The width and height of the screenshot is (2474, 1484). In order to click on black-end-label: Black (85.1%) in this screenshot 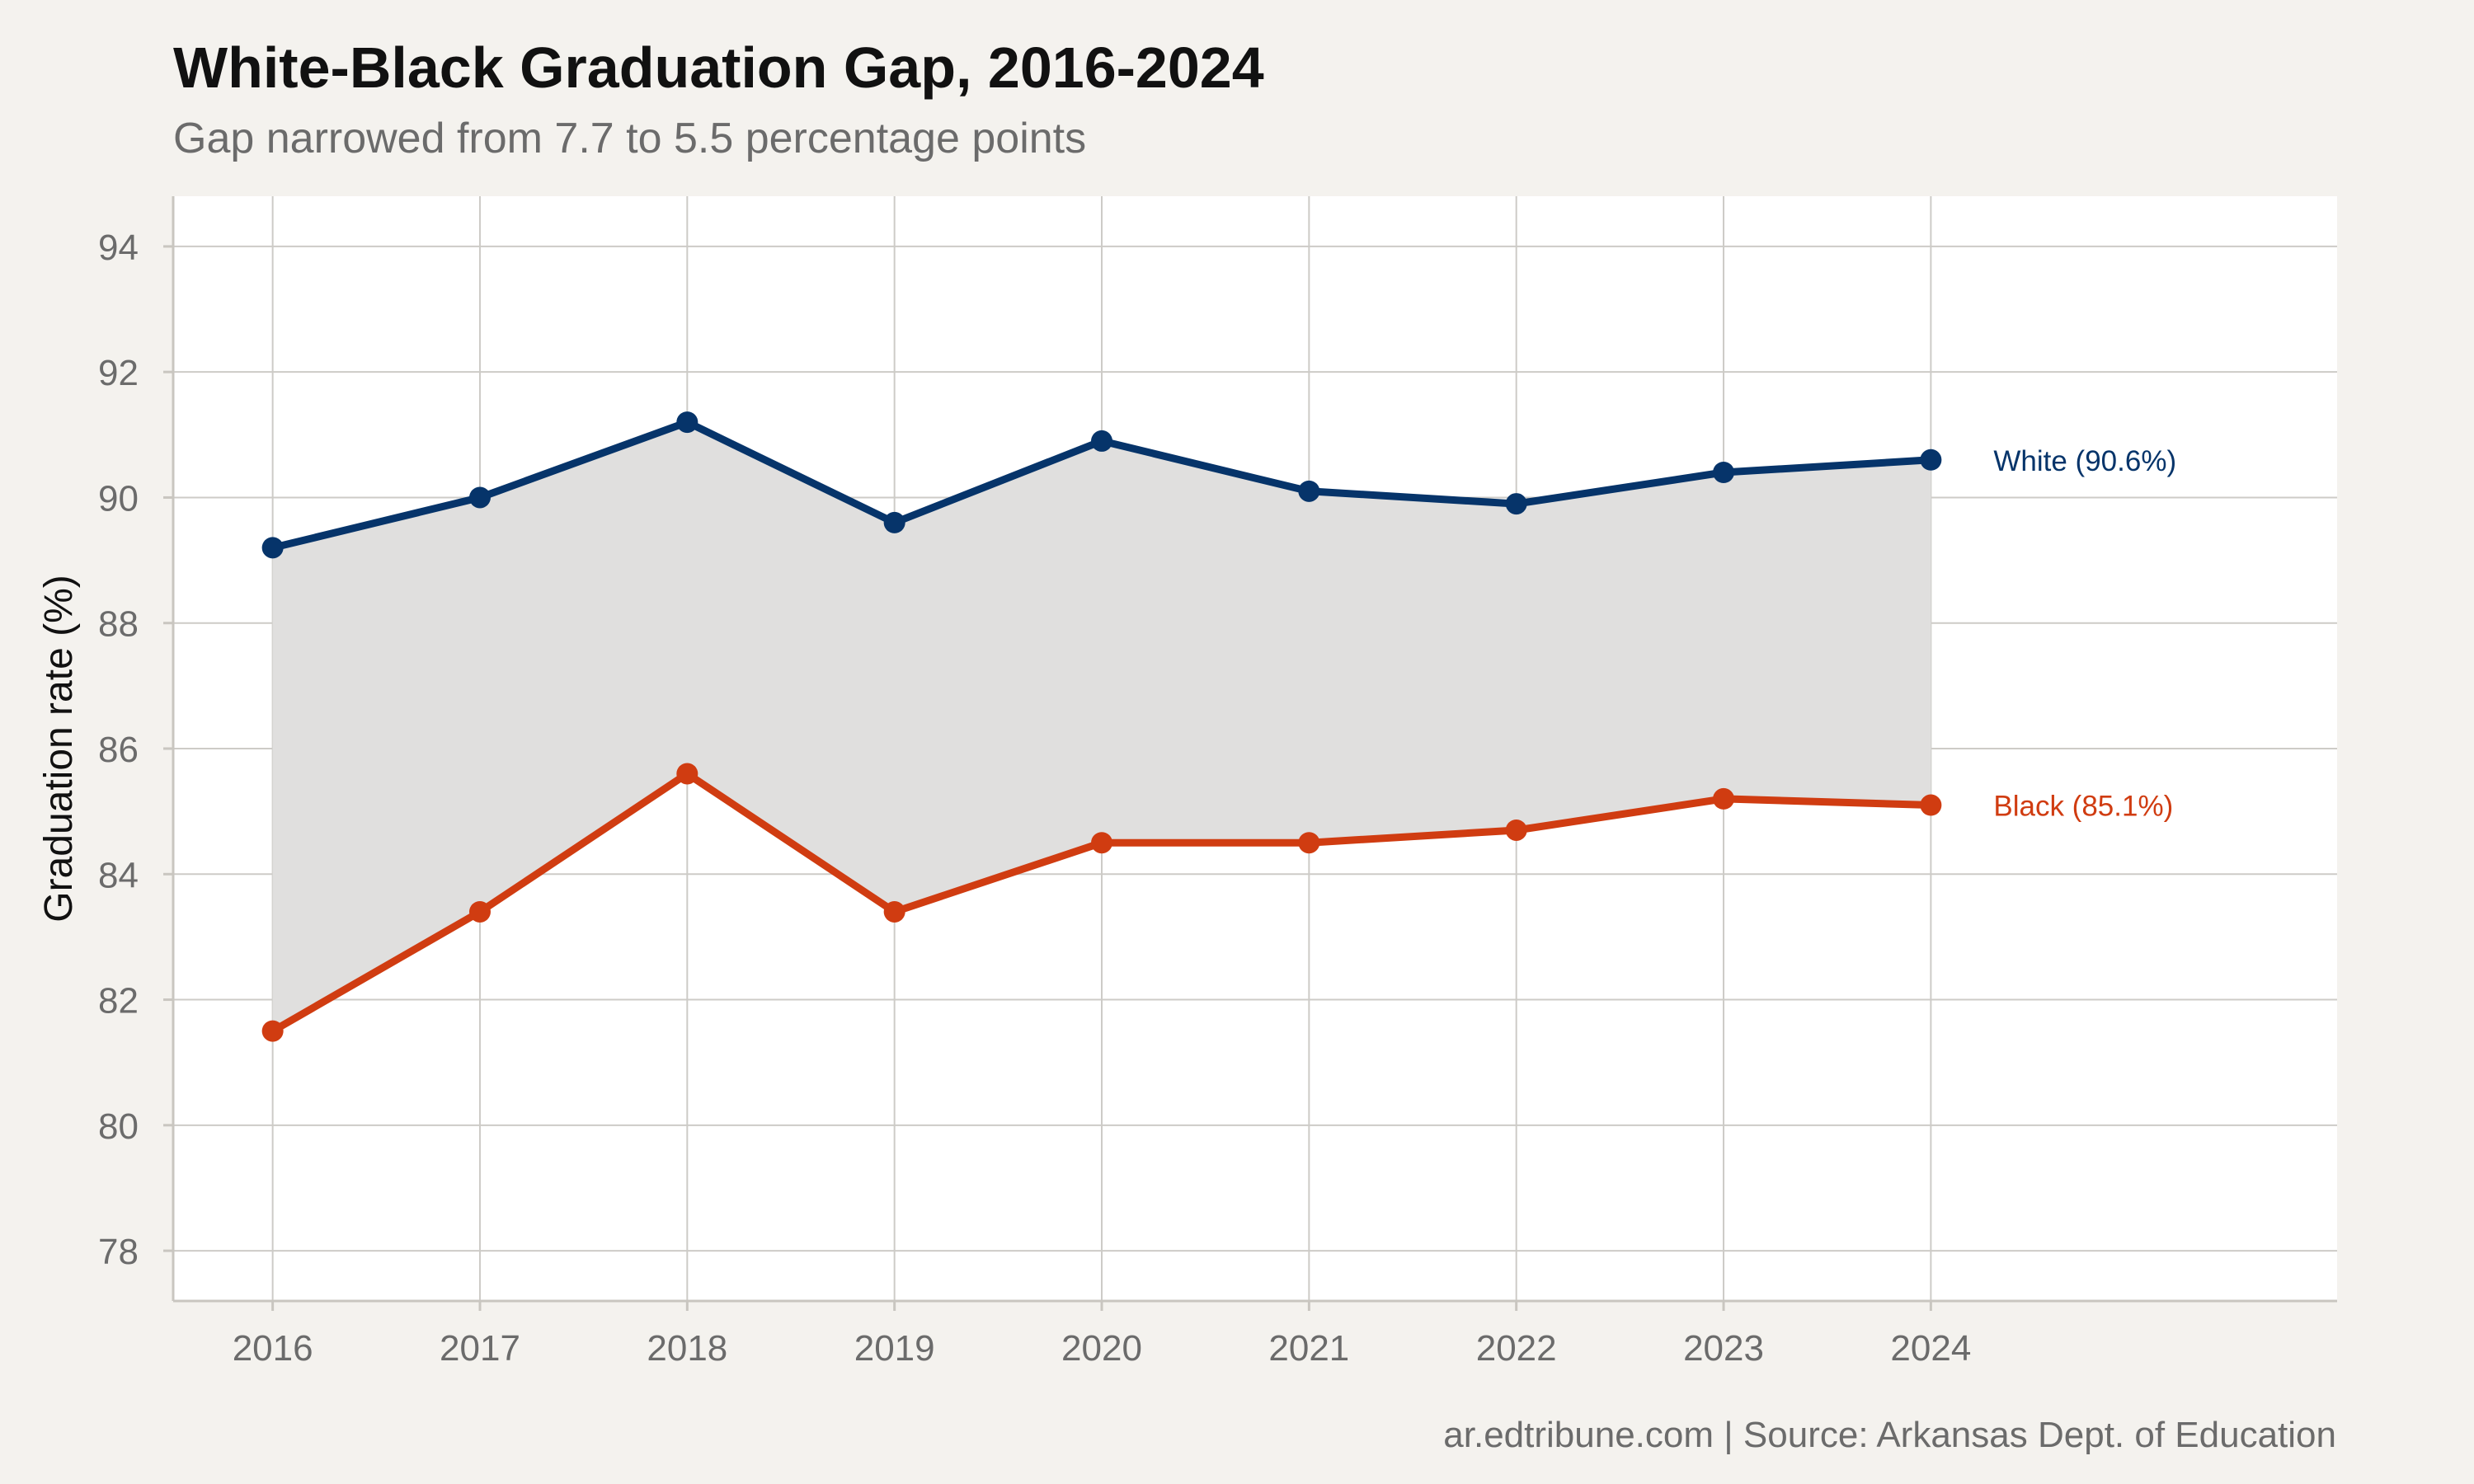, I will do `click(2083, 807)`.